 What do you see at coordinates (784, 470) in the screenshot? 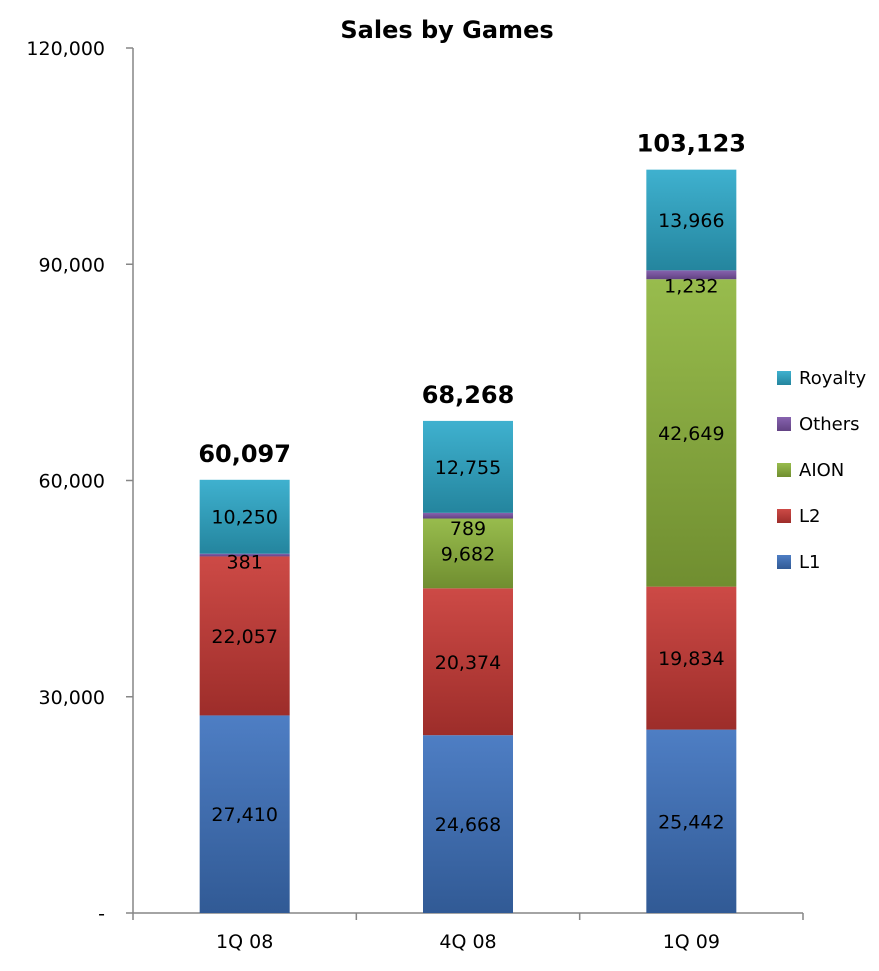
I see `legend-swatch-aion` at bounding box center [784, 470].